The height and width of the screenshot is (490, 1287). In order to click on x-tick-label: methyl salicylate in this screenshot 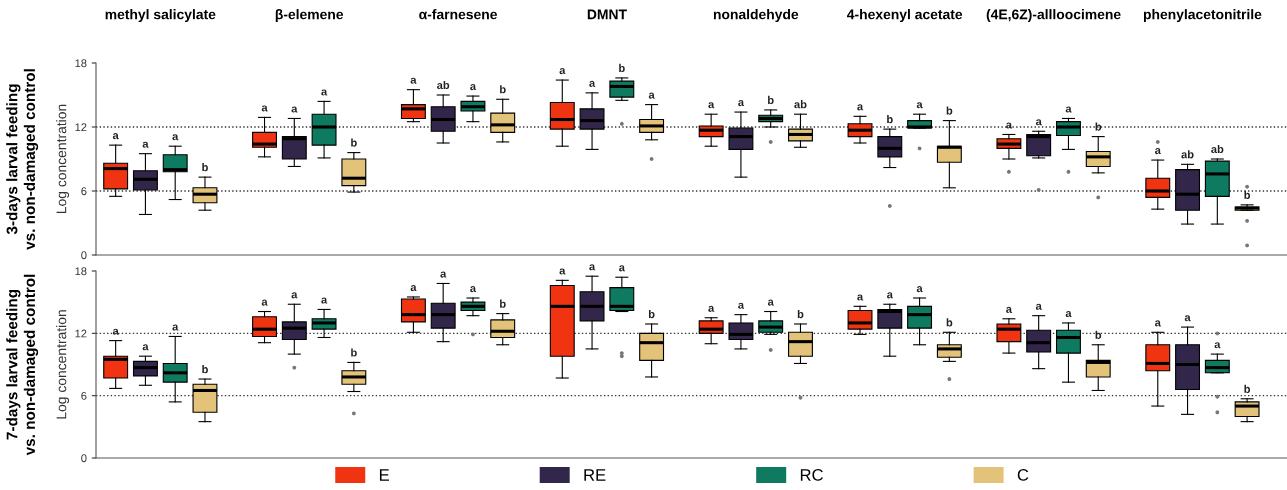, I will do `click(160, 16)`.